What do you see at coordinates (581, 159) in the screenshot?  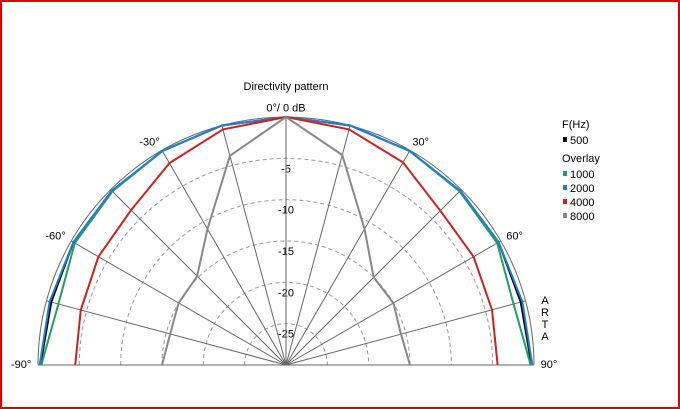 I see `overlay-title: Overlay` at bounding box center [581, 159].